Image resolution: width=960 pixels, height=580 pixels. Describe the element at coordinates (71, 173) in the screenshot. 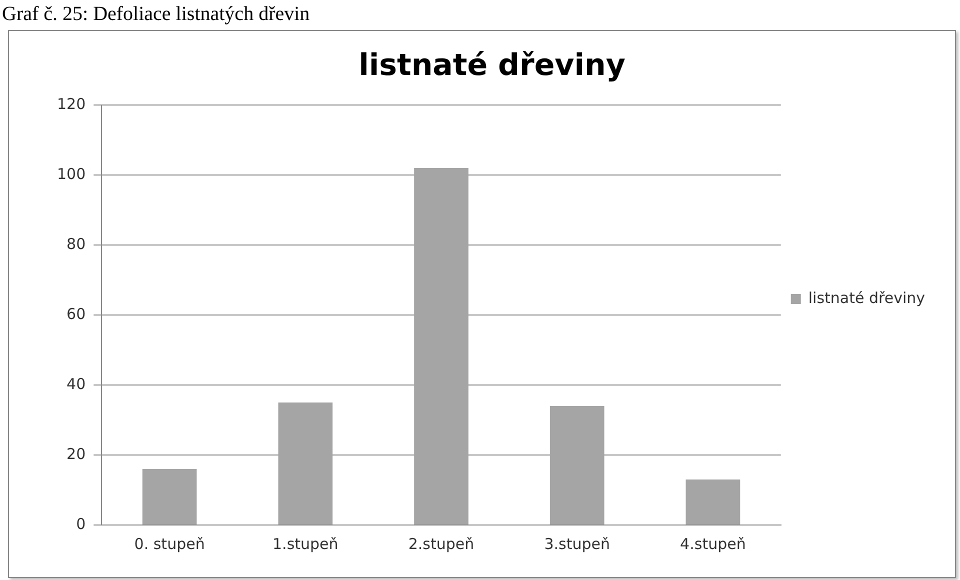

I see `y-tick-label: 100` at that location.